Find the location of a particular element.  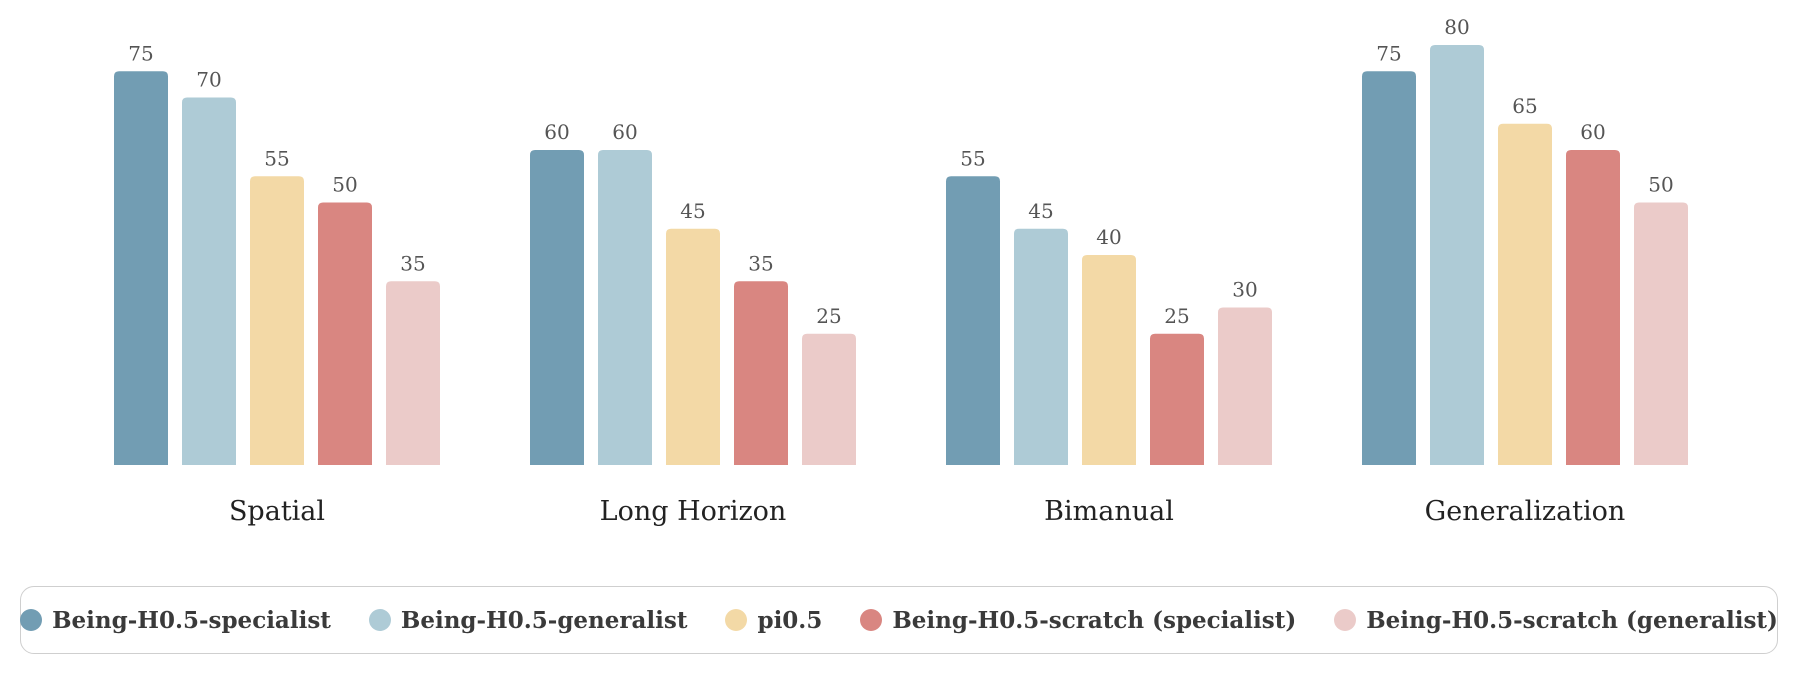

legend-item-being-h0-5-scratch-generalist: Being-H0.5-scratch (generalist) is located at coordinates (1556, 620).